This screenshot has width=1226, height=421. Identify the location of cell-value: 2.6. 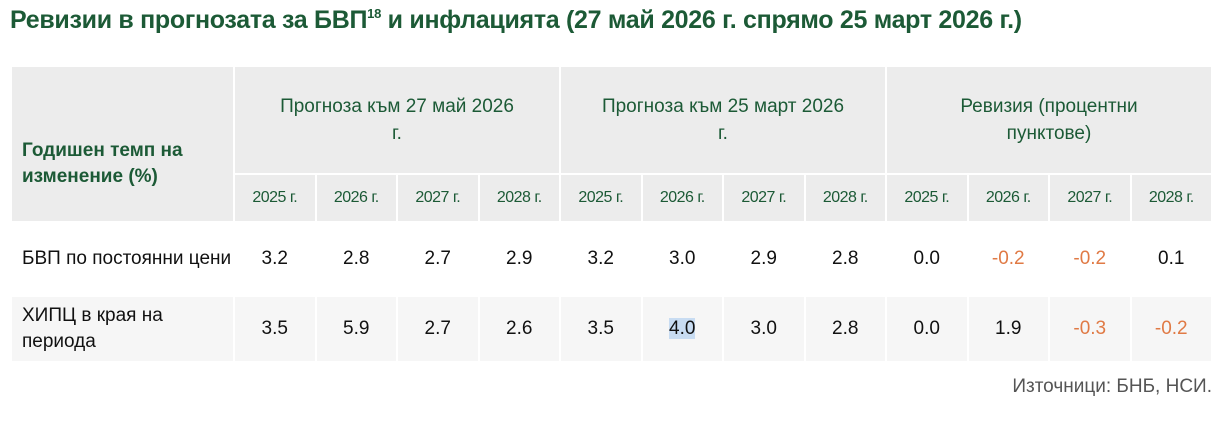
(519, 328).